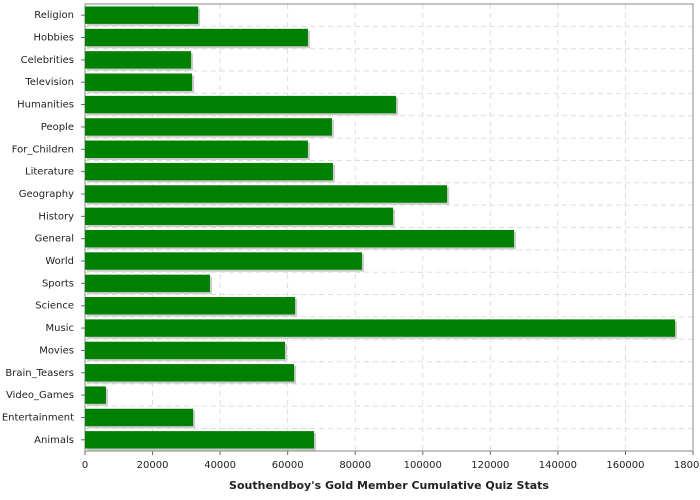 This screenshot has height=500, width=700. I want to click on x-tick-label: 160000, so click(625, 465).